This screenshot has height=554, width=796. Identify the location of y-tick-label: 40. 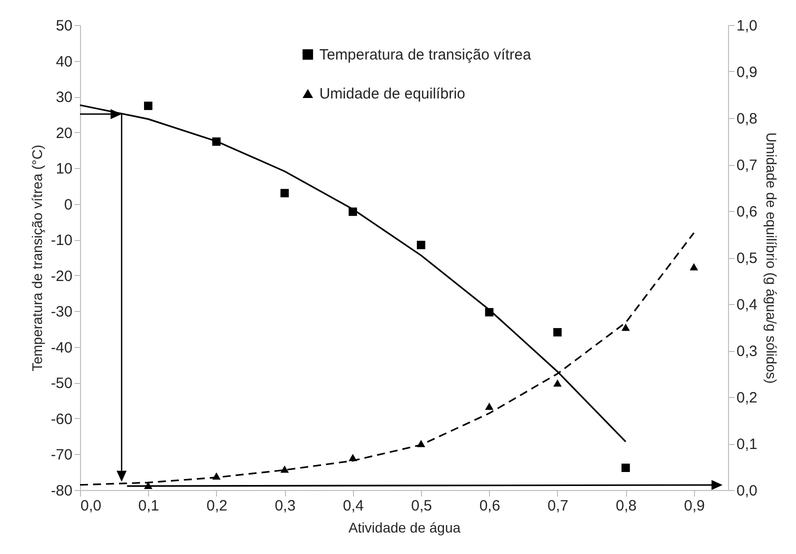
(64, 61).